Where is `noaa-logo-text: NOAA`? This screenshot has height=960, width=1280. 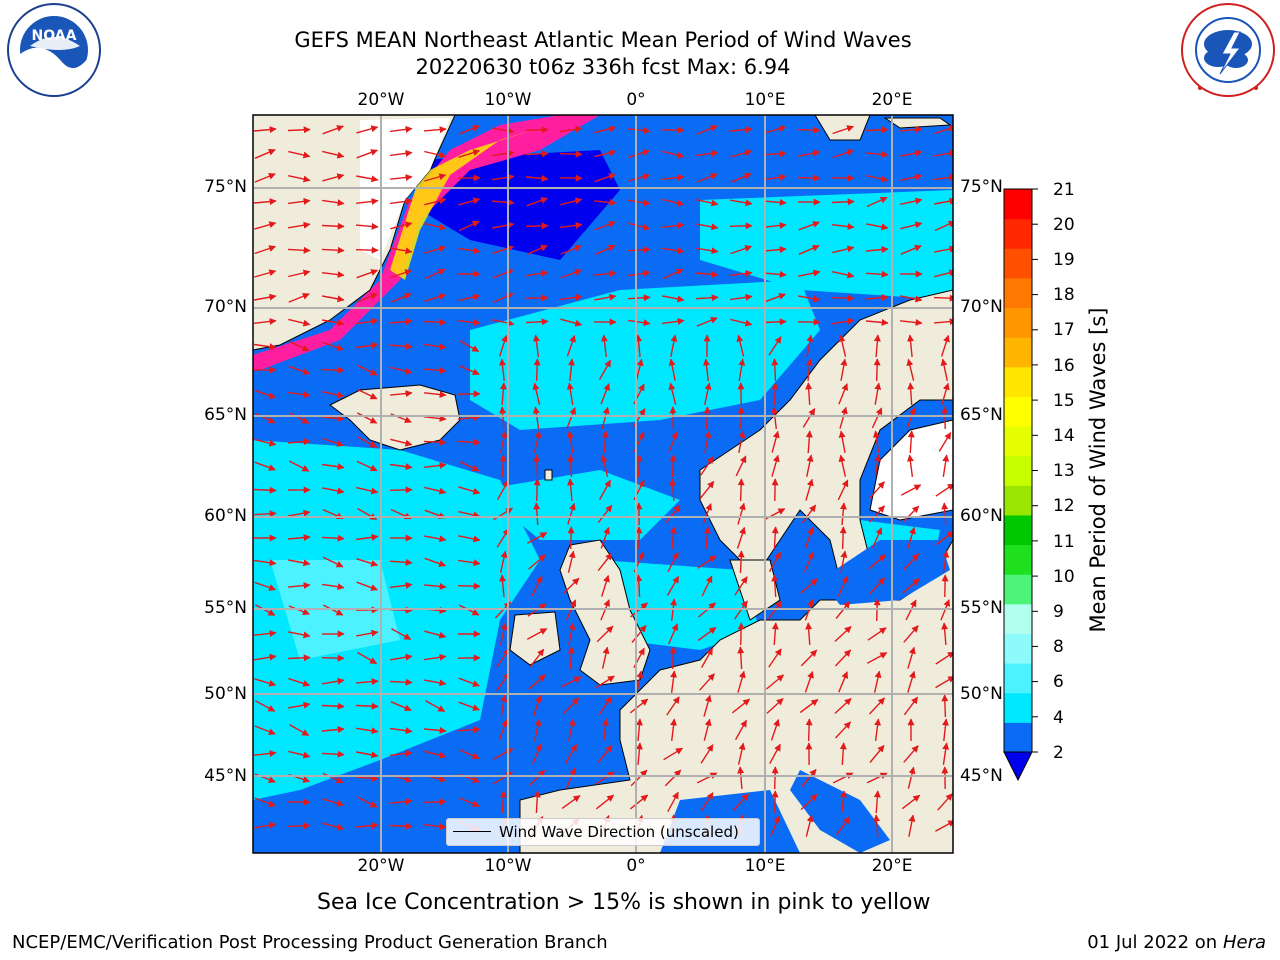
noaa-logo-text: NOAA is located at coordinates (54, 36).